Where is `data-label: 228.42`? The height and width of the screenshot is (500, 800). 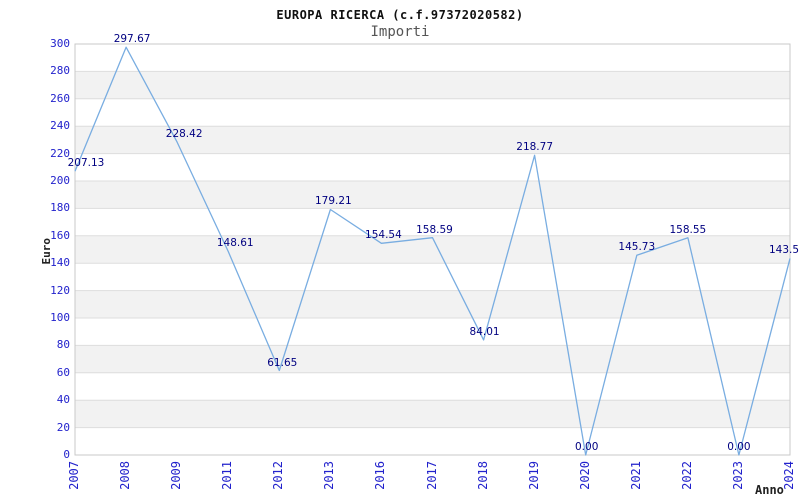 data-label: 228.42 is located at coordinates (184, 134).